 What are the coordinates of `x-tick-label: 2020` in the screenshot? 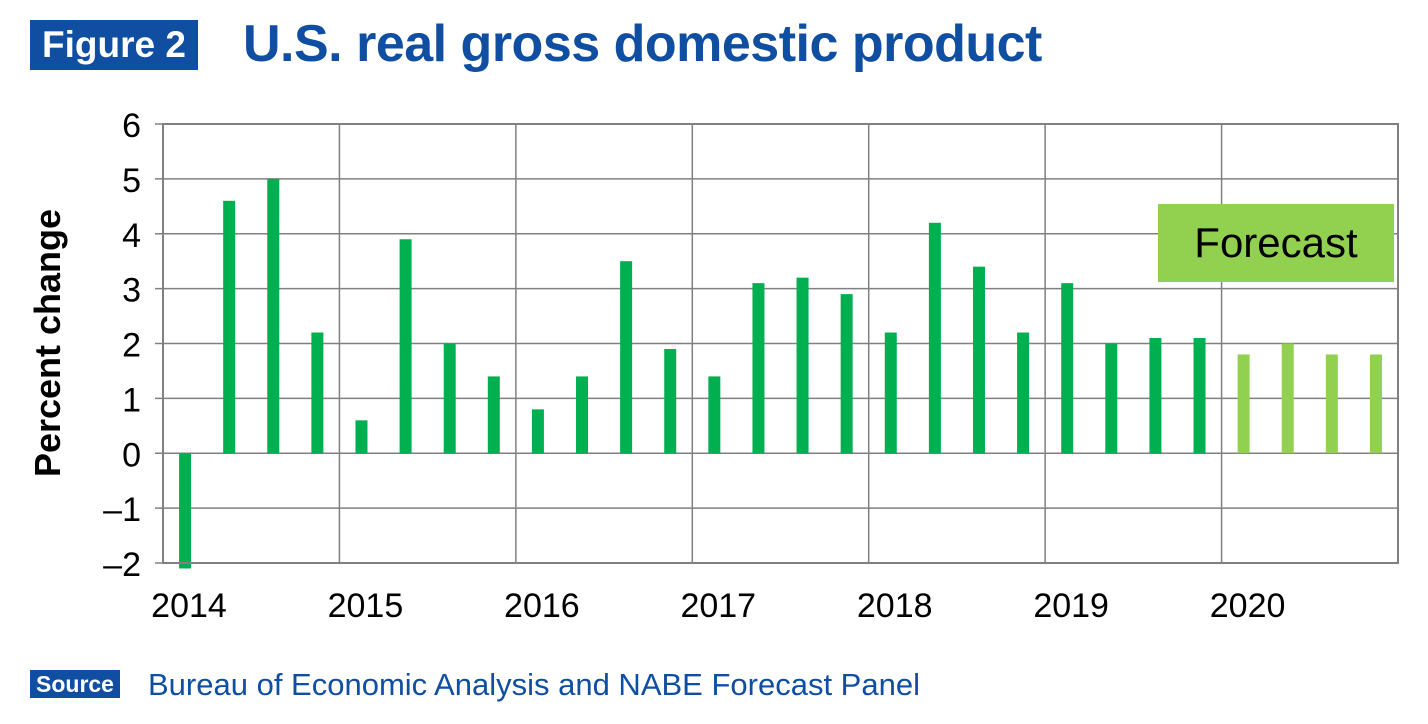 It's located at (1248, 606).